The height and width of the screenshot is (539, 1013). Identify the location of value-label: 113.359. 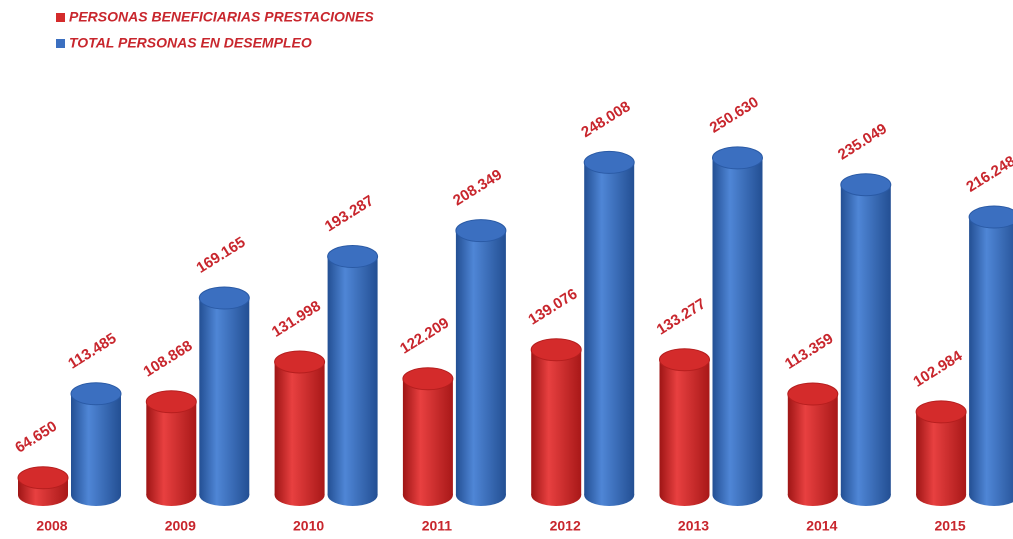
(809, 351).